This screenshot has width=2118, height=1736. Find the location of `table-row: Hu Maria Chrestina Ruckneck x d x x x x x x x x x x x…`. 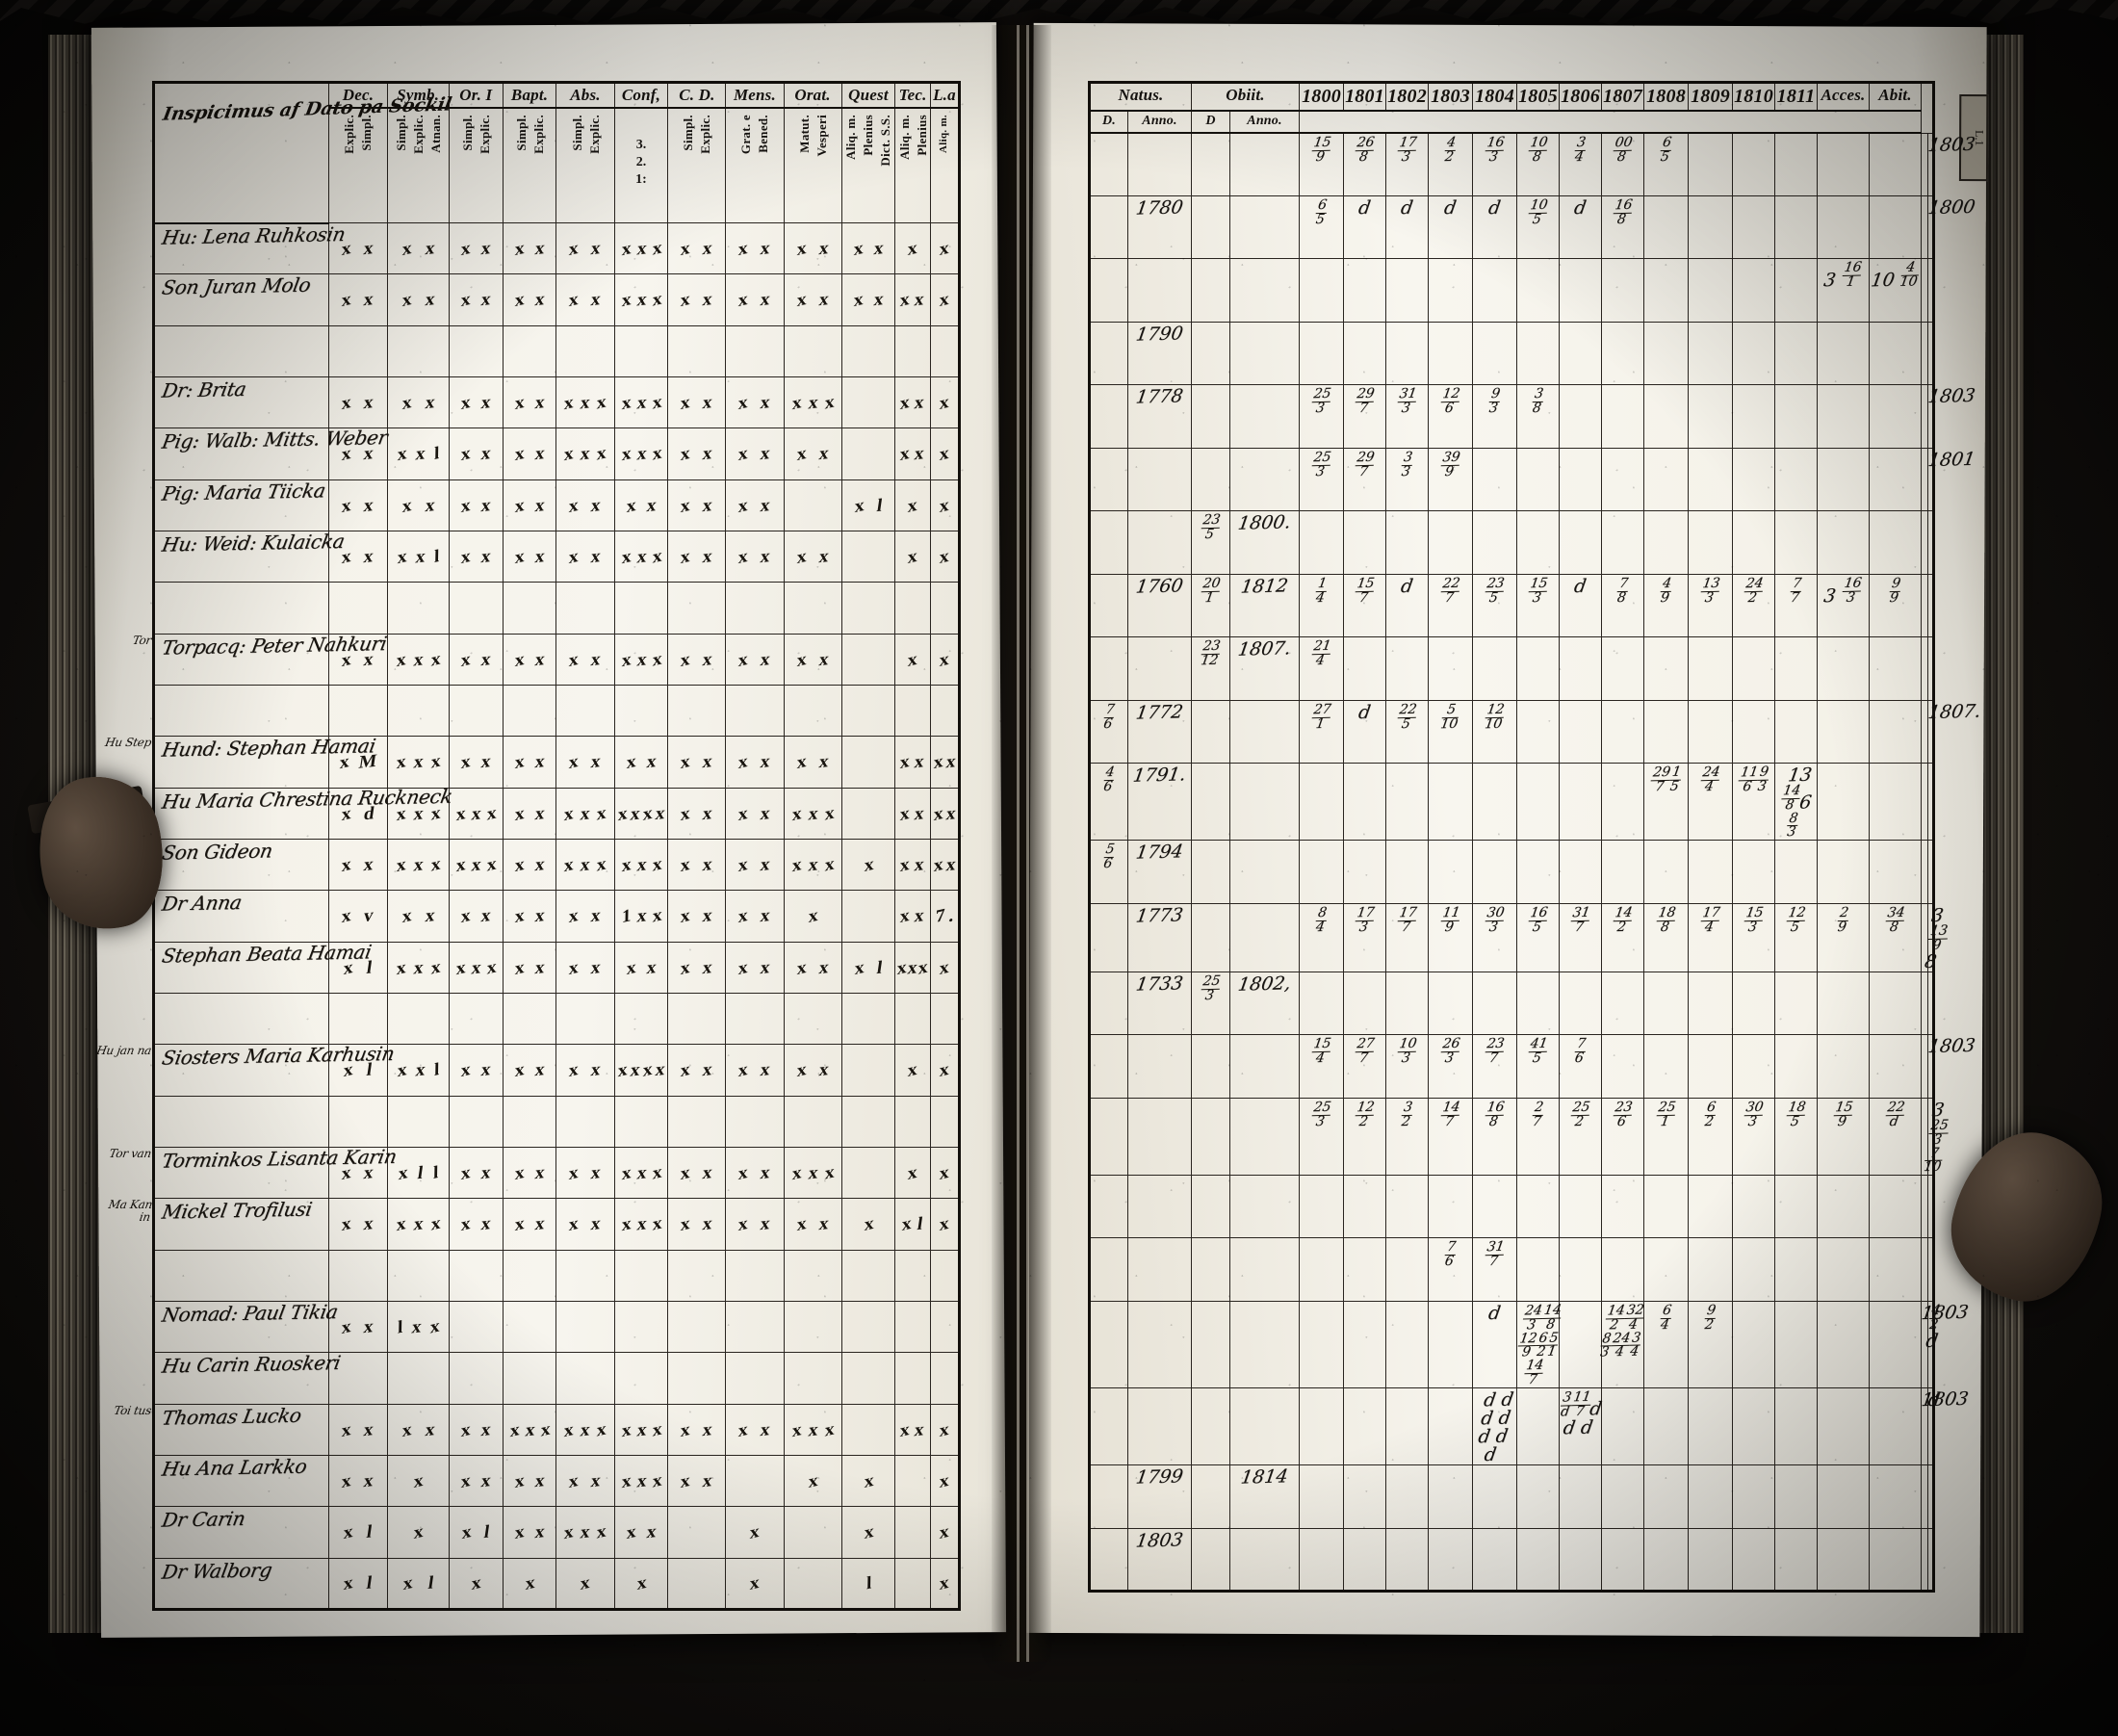

table-row: Hu Maria Chrestina Ruckneck x d x x x x x x x x x x x… is located at coordinates (556, 812).